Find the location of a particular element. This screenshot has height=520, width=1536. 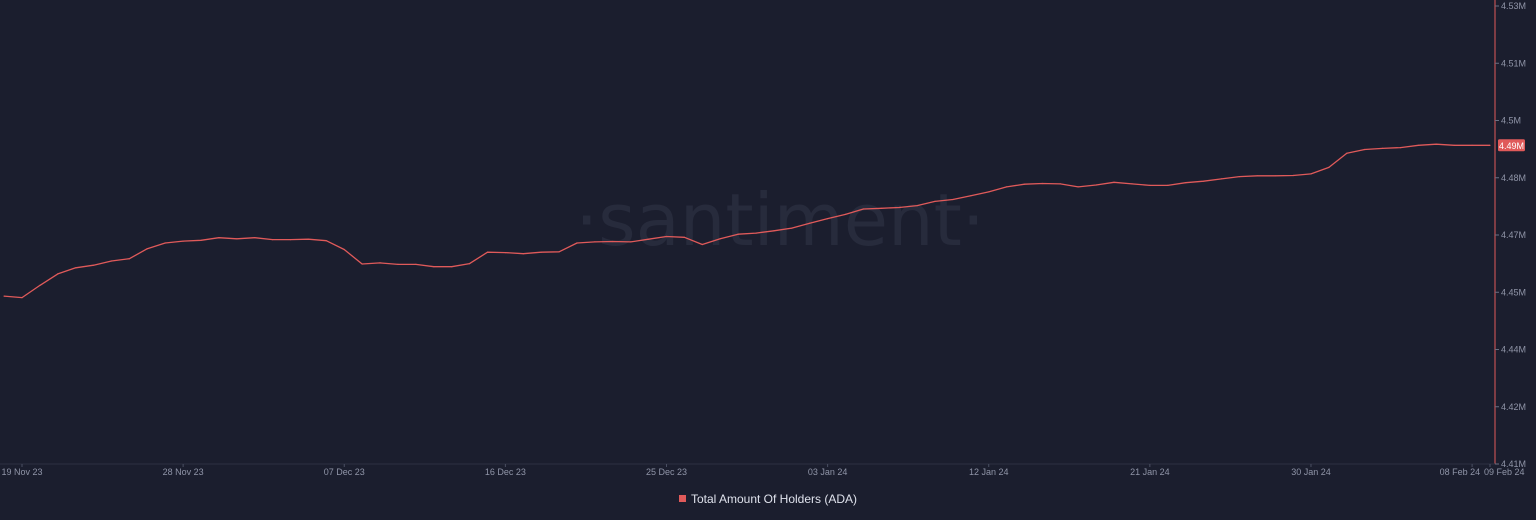

y-tick-label: 4.53M is located at coordinates (1513, 6).